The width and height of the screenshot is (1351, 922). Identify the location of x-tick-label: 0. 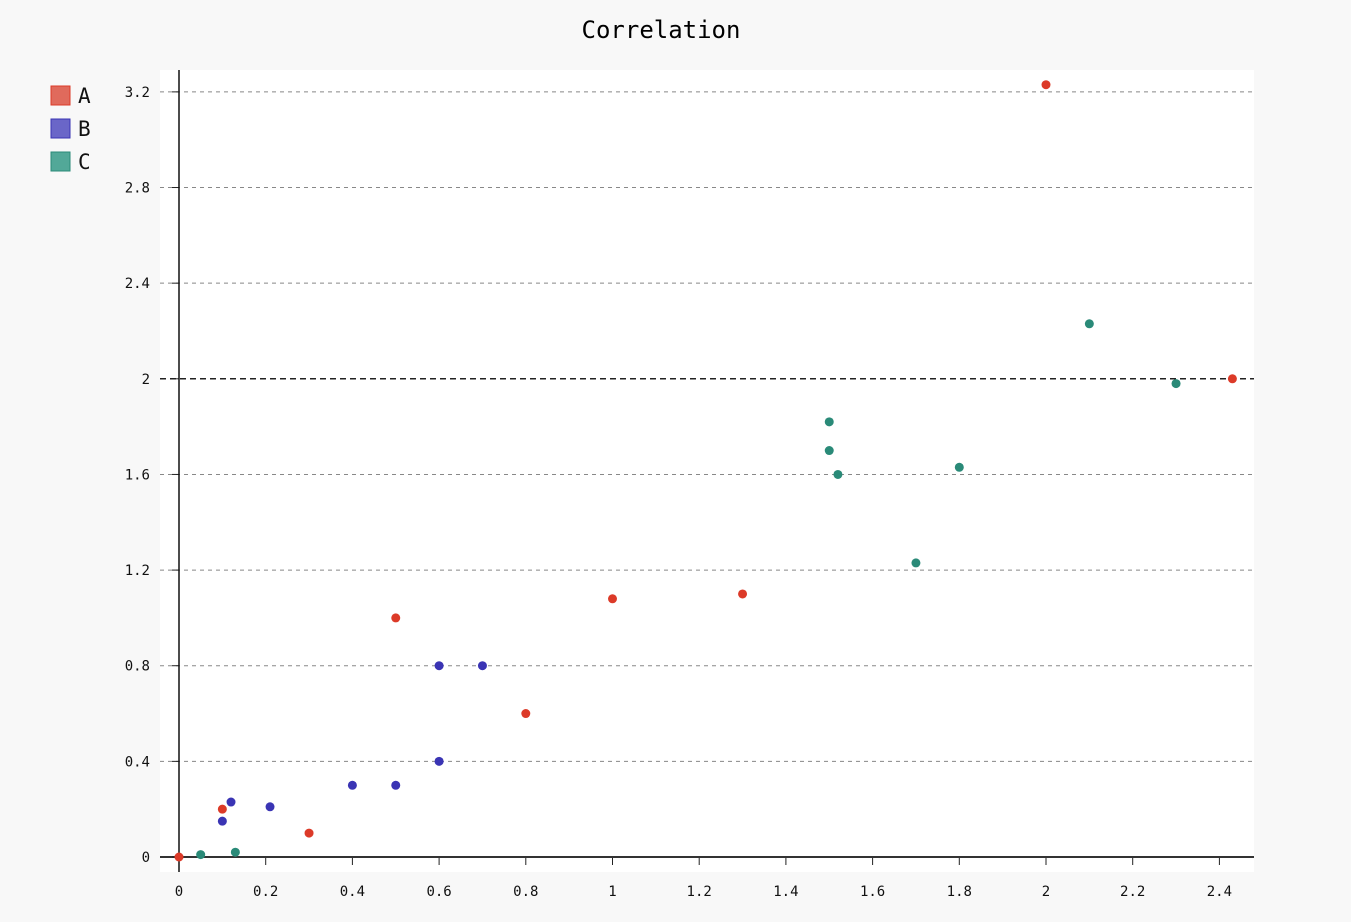
(179, 892).